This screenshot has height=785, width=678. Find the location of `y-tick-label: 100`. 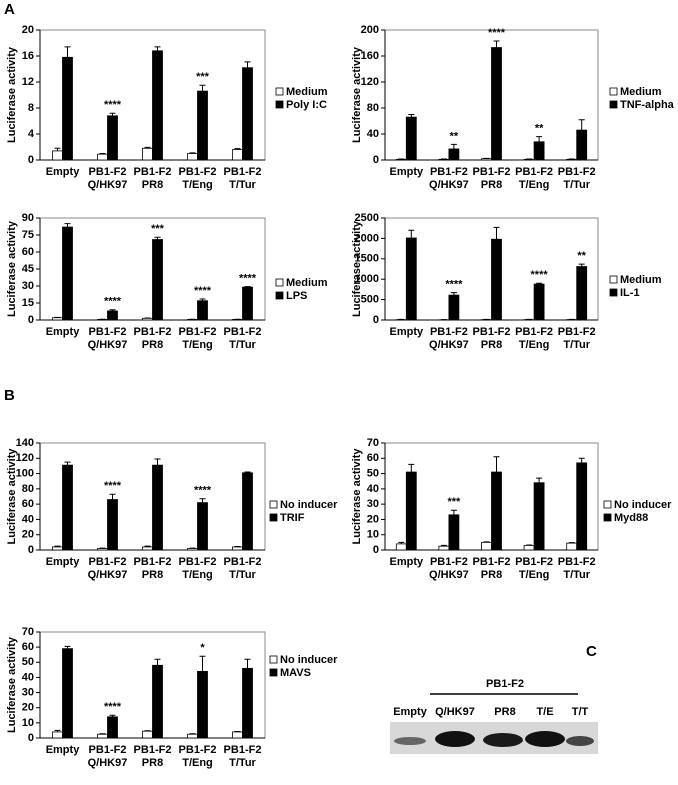

y-tick-label: 100 is located at coordinates (25, 473).